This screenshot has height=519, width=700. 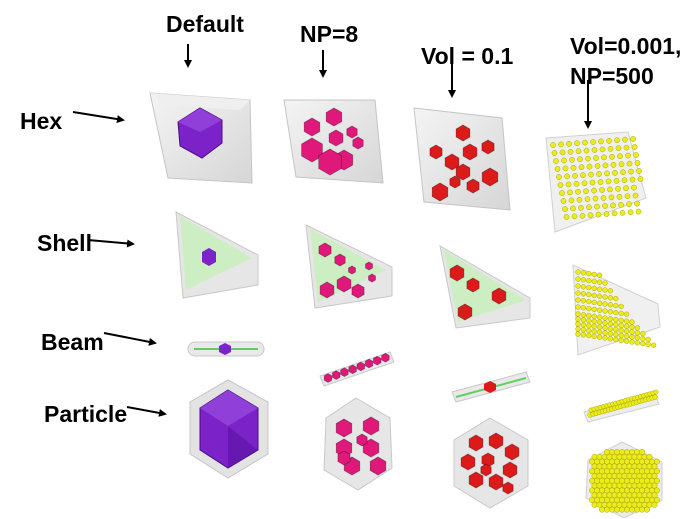 I want to click on particle-np8-model, so click(x=358, y=444).